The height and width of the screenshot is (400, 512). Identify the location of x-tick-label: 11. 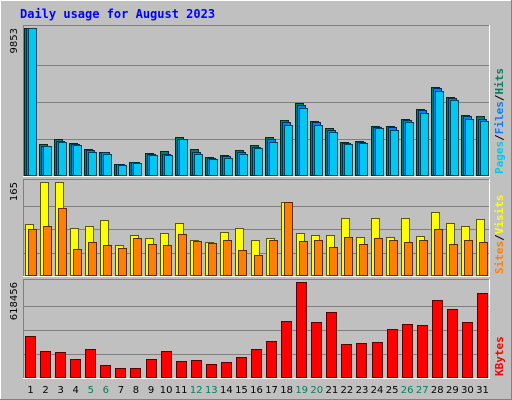
(181, 390).